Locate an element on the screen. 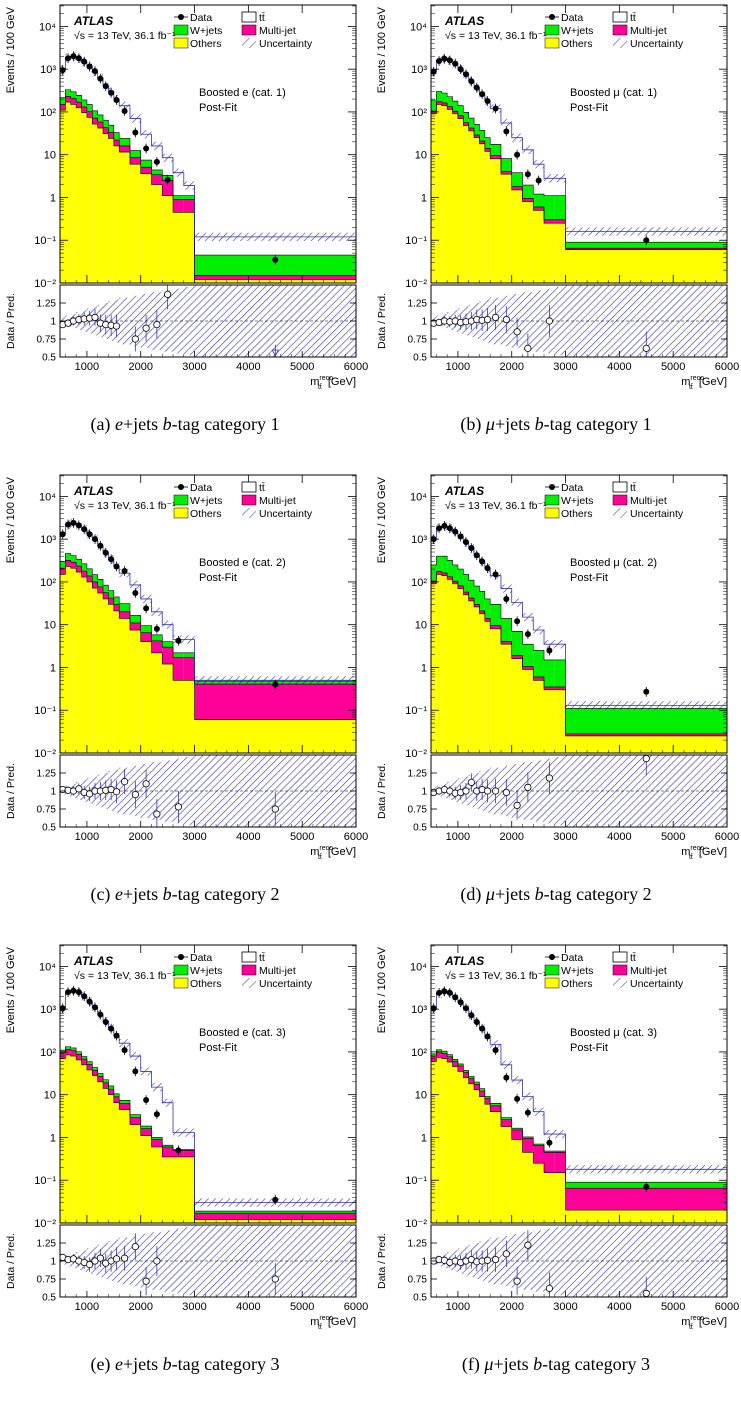 The height and width of the screenshot is (1412, 741). fit-label: Post-Fit is located at coordinates (589, 1048).